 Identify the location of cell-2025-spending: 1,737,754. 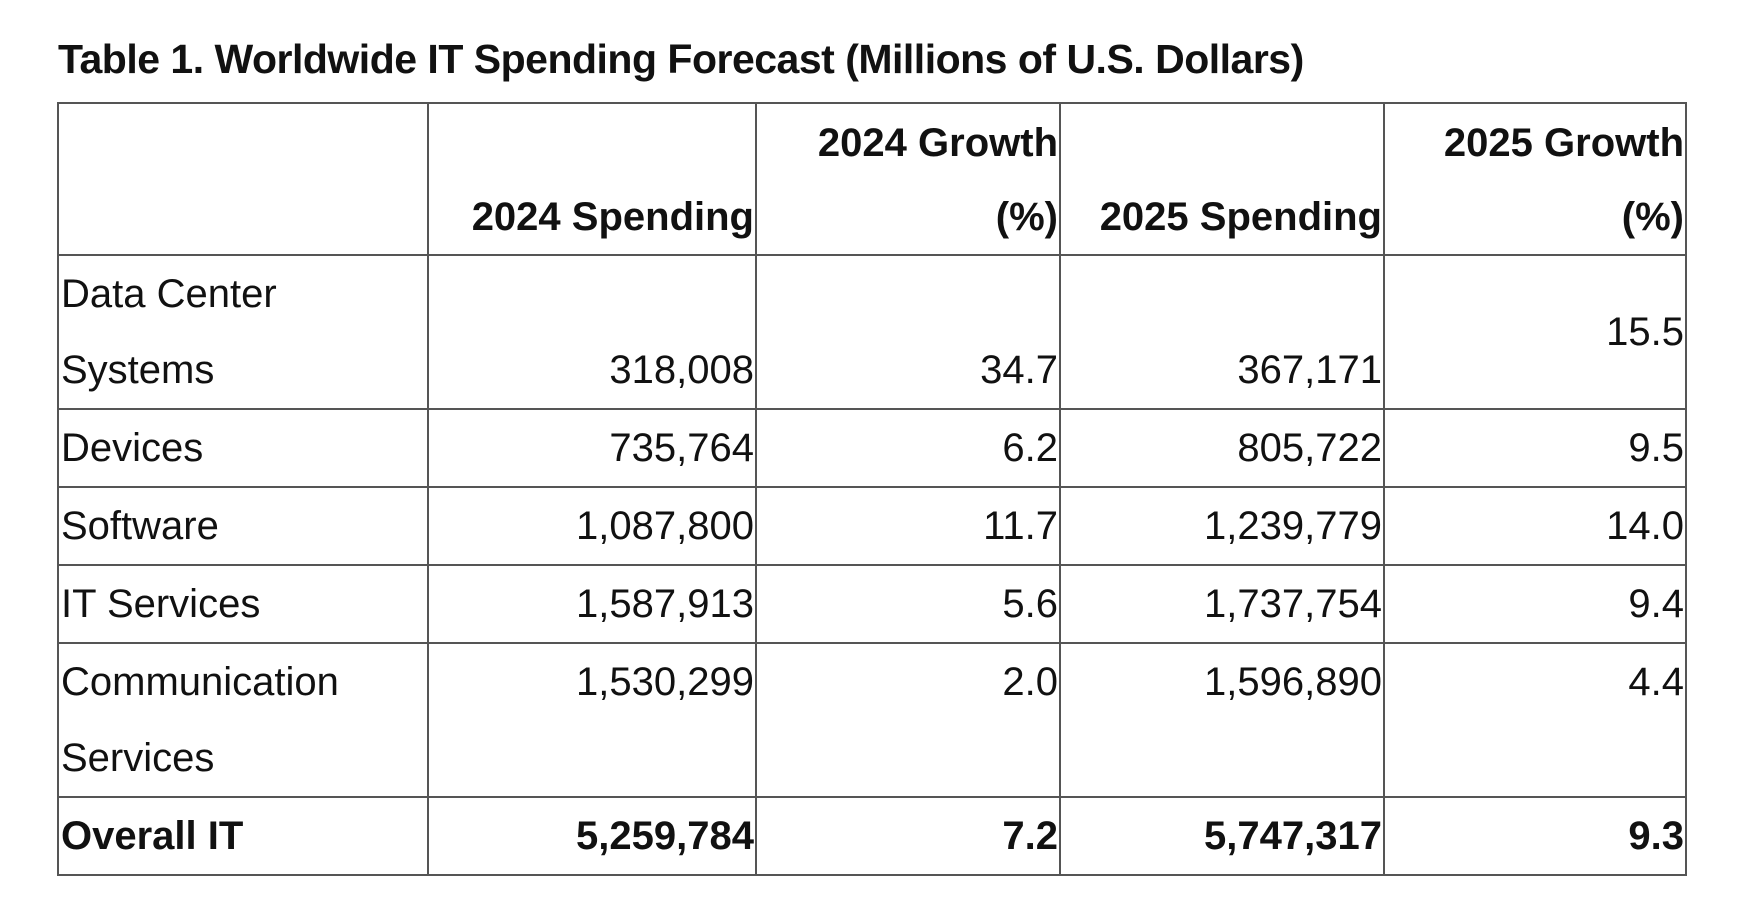
(1222, 604).